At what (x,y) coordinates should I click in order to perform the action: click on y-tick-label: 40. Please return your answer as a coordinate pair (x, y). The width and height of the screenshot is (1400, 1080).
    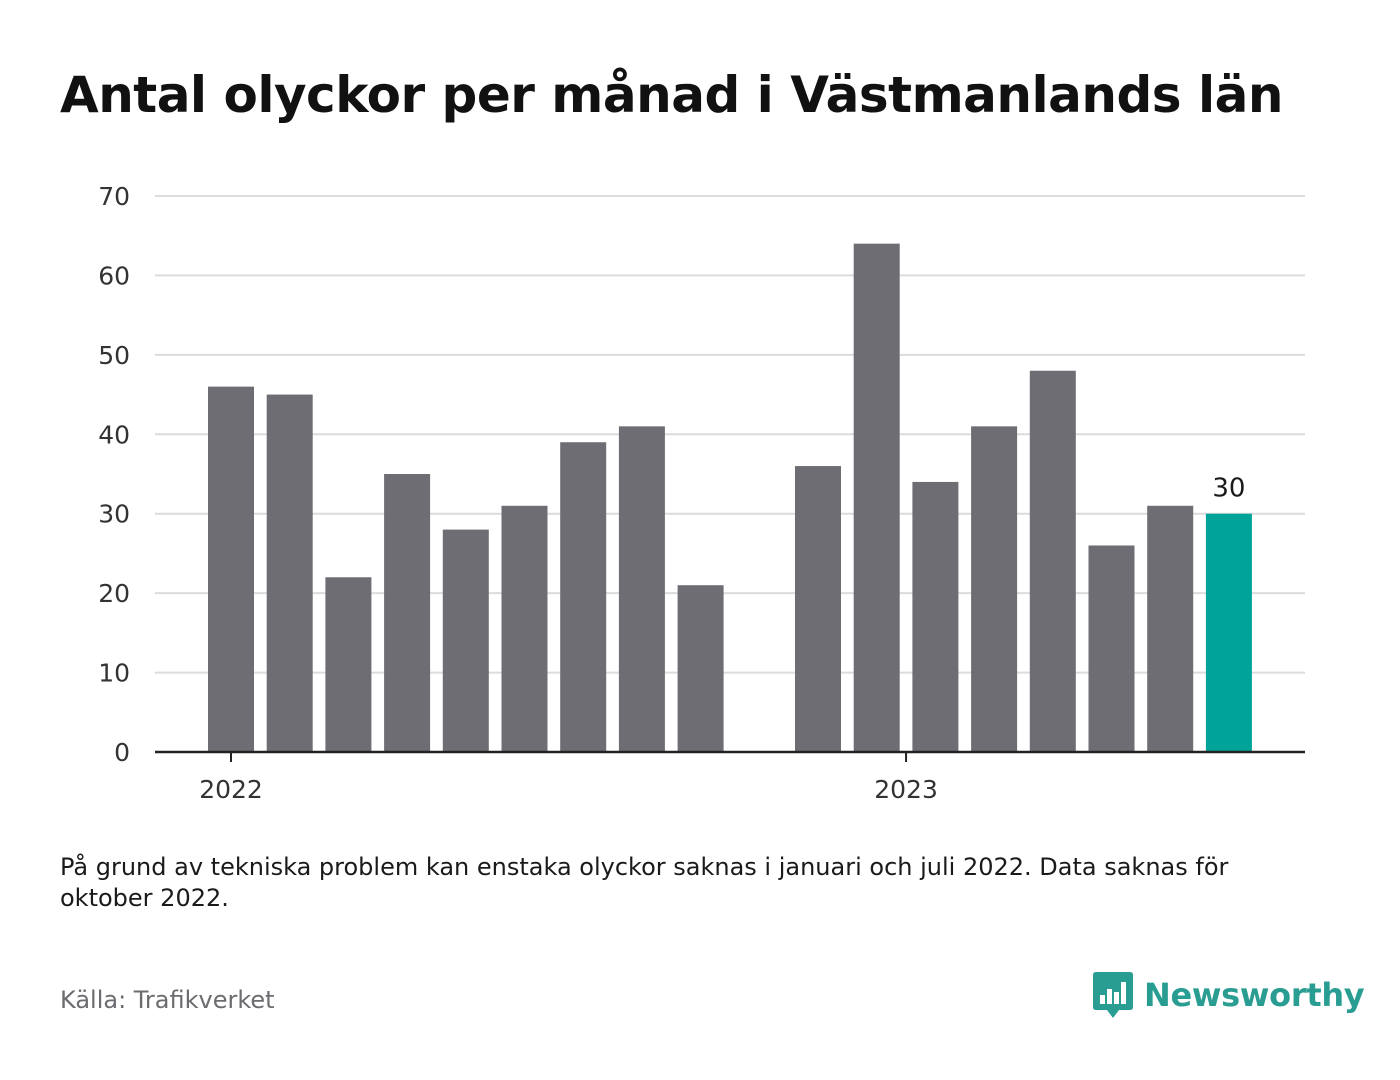
    Looking at the image, I should click on (114, 434).